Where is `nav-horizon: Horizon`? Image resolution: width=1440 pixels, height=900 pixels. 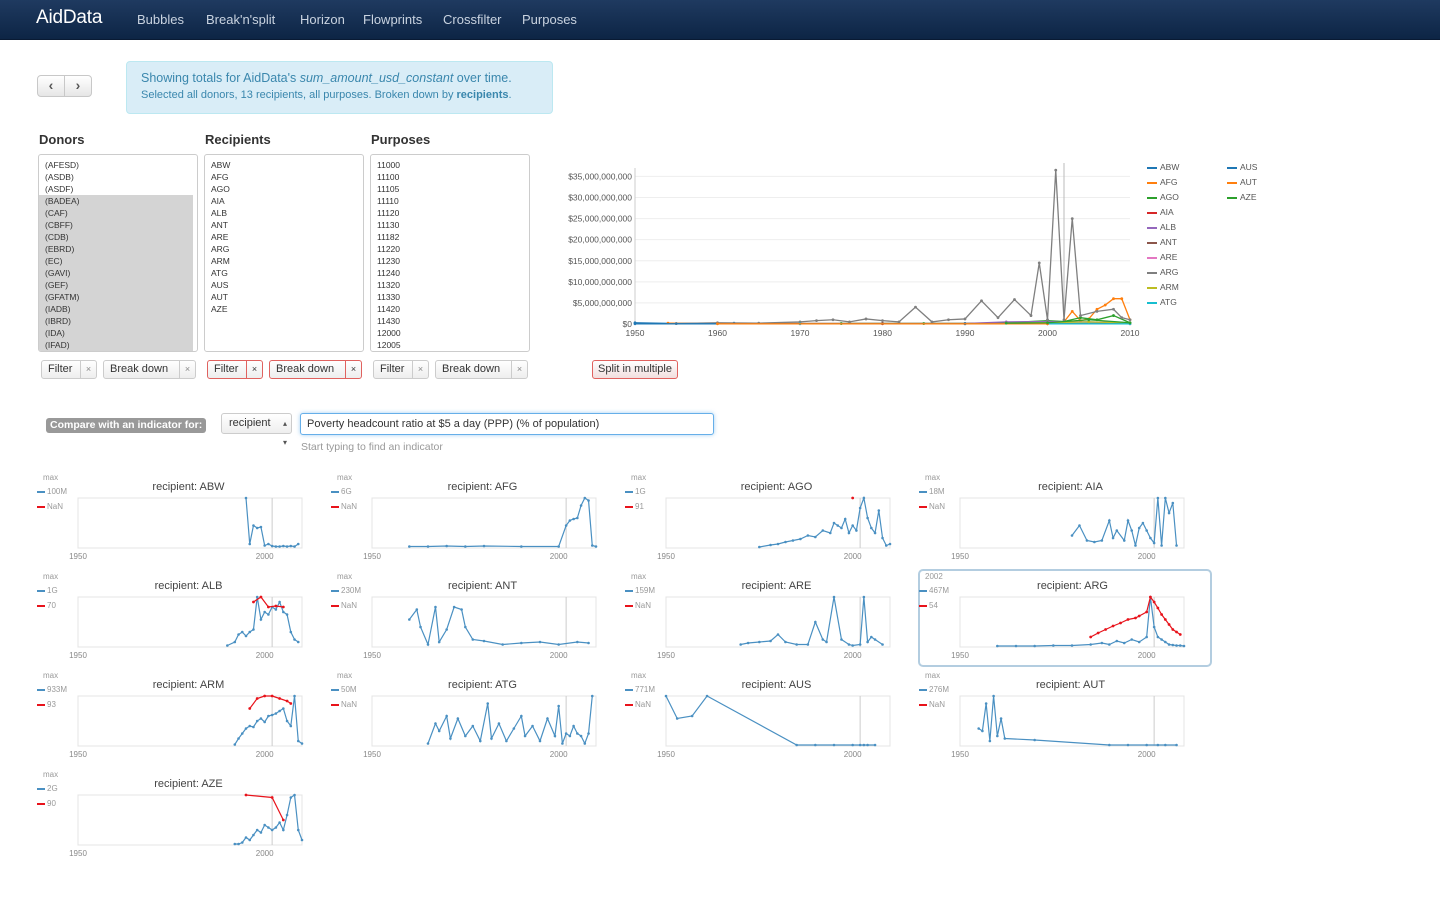
nav-horizon: Horizon is located at coordinates (322, 19).